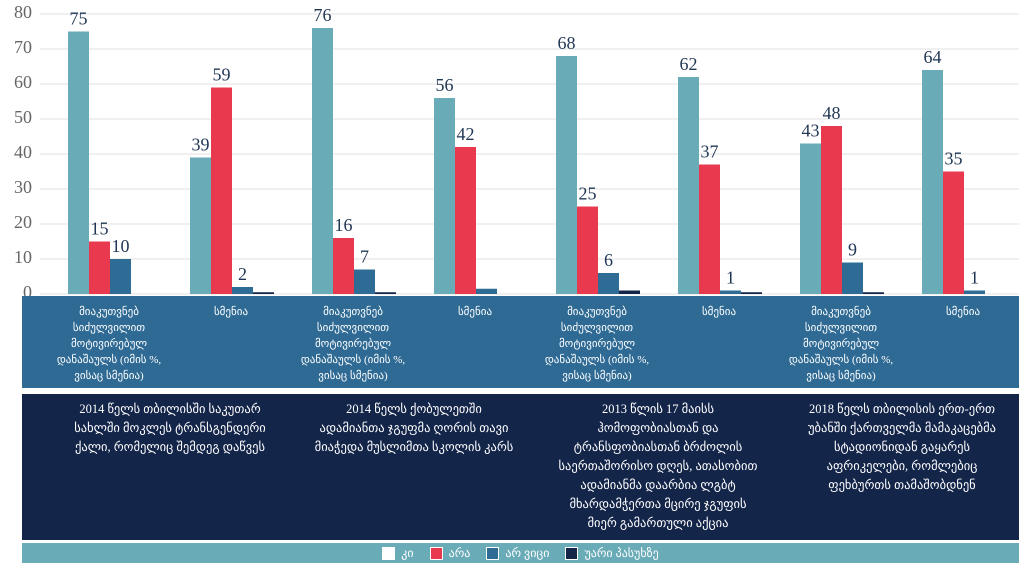  I want to click on data-label: 39, so click(201, 145).